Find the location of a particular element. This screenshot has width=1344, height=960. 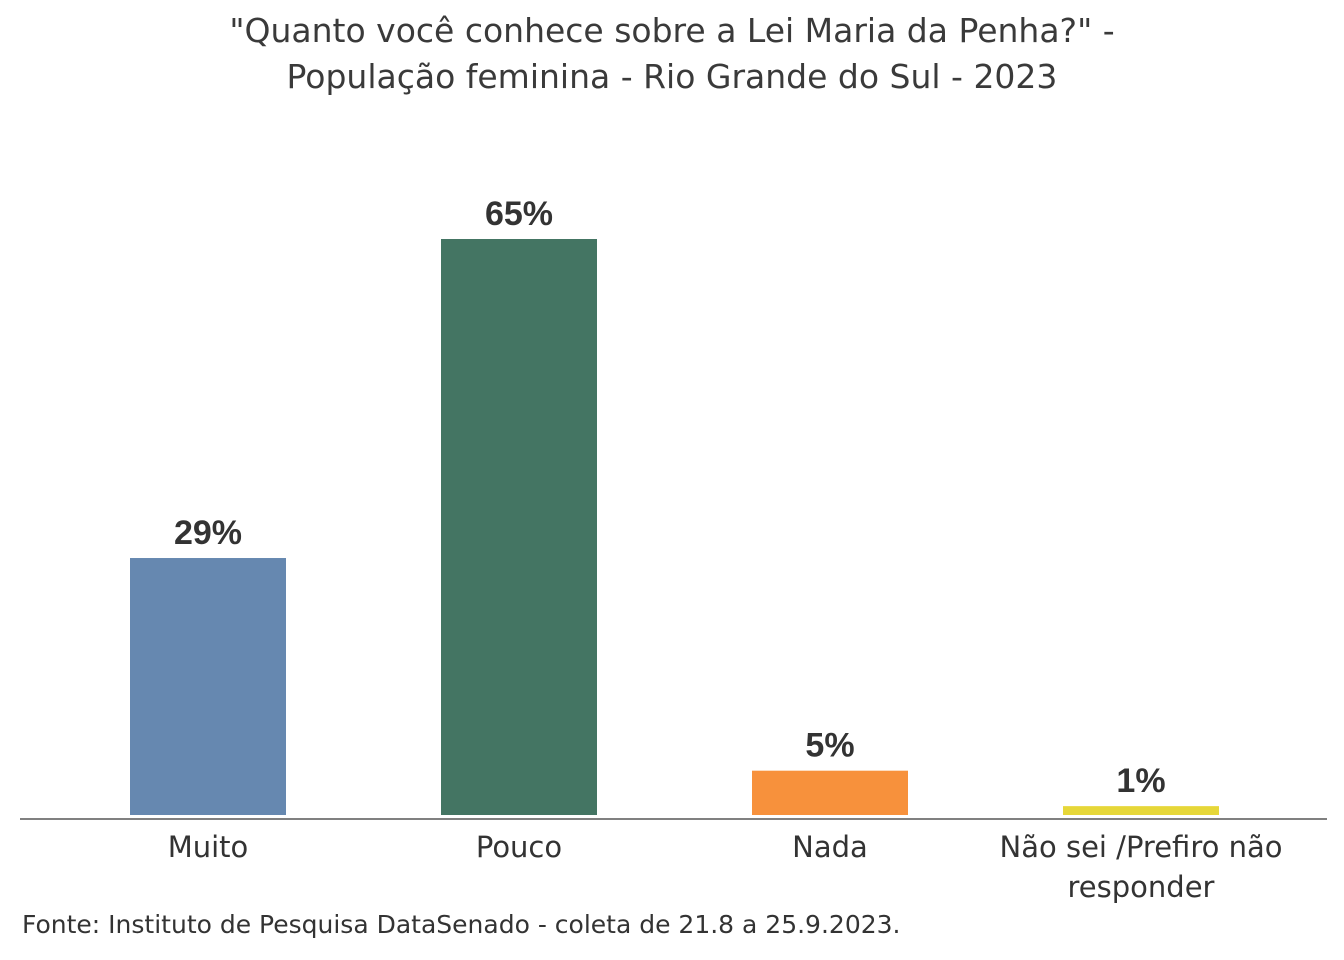

x-tick-label: Não sei /Prefiro não is located at coordinates (1141, 847).